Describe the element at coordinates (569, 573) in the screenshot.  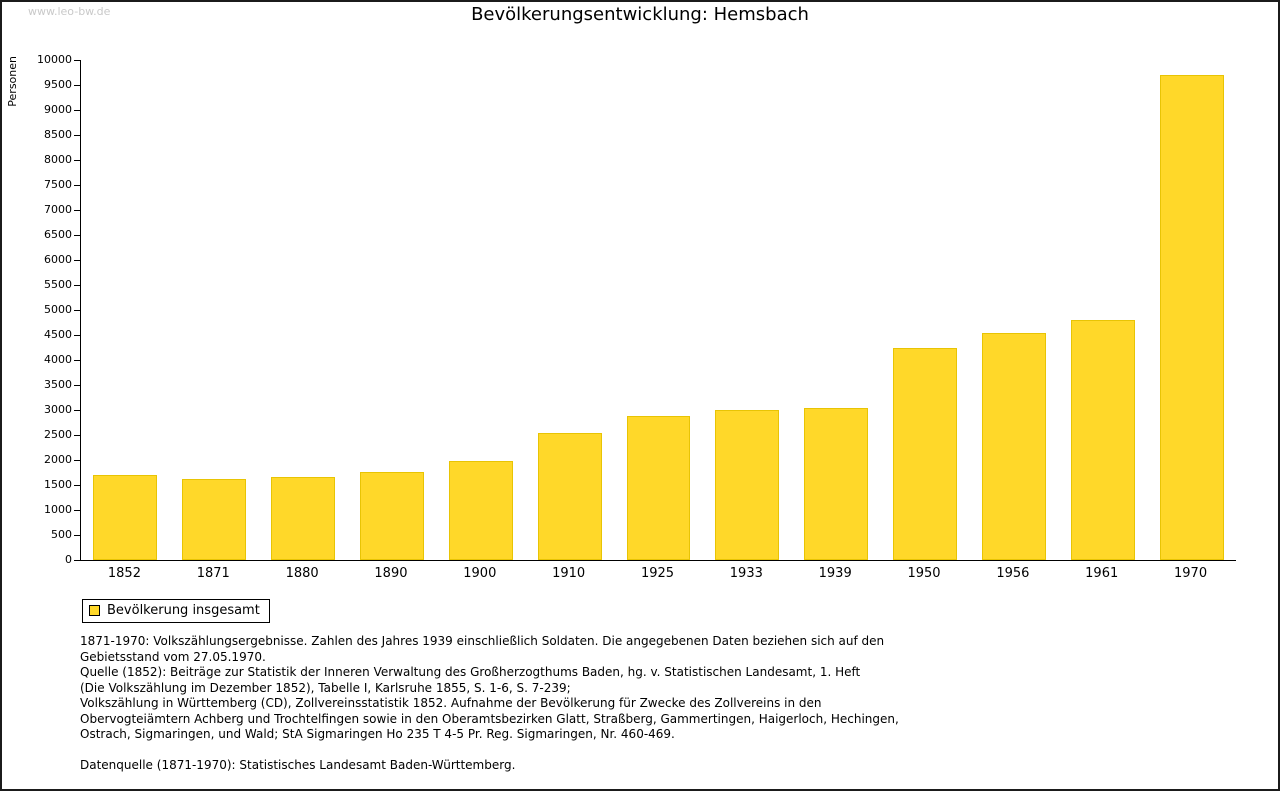
I see `x-tick-label: 1910` at that location.